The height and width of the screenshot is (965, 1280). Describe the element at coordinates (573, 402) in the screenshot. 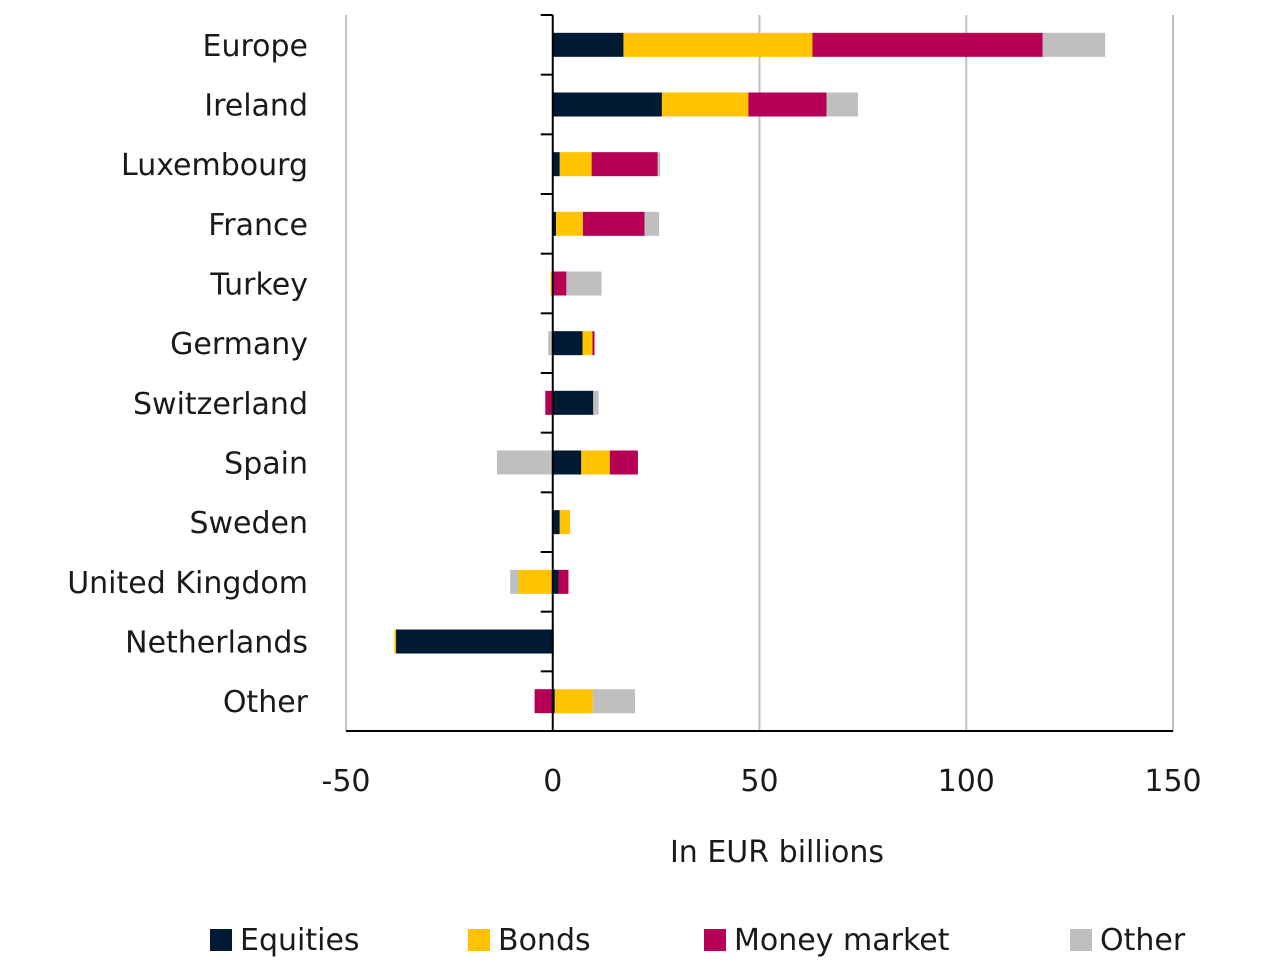

I see `bar-segment-switzerland-equities` at that location.